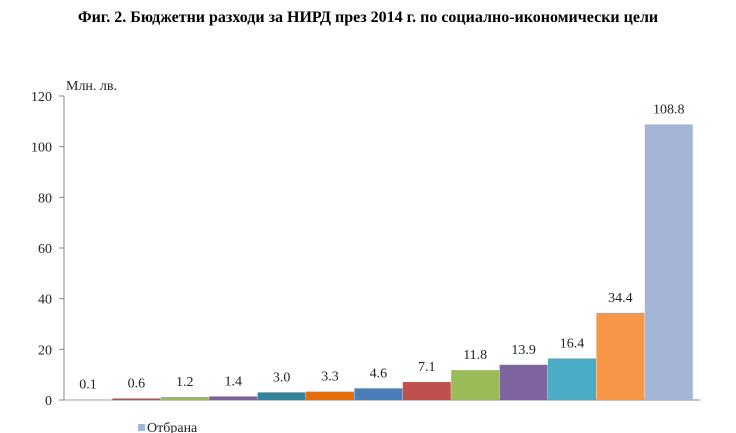 The height and width of the screenshot is (433, 736). What do you see at coordinates (282, 377) in the screenshot?
I see `bar-data-label: 3.0` at bounding box center [282, 377].